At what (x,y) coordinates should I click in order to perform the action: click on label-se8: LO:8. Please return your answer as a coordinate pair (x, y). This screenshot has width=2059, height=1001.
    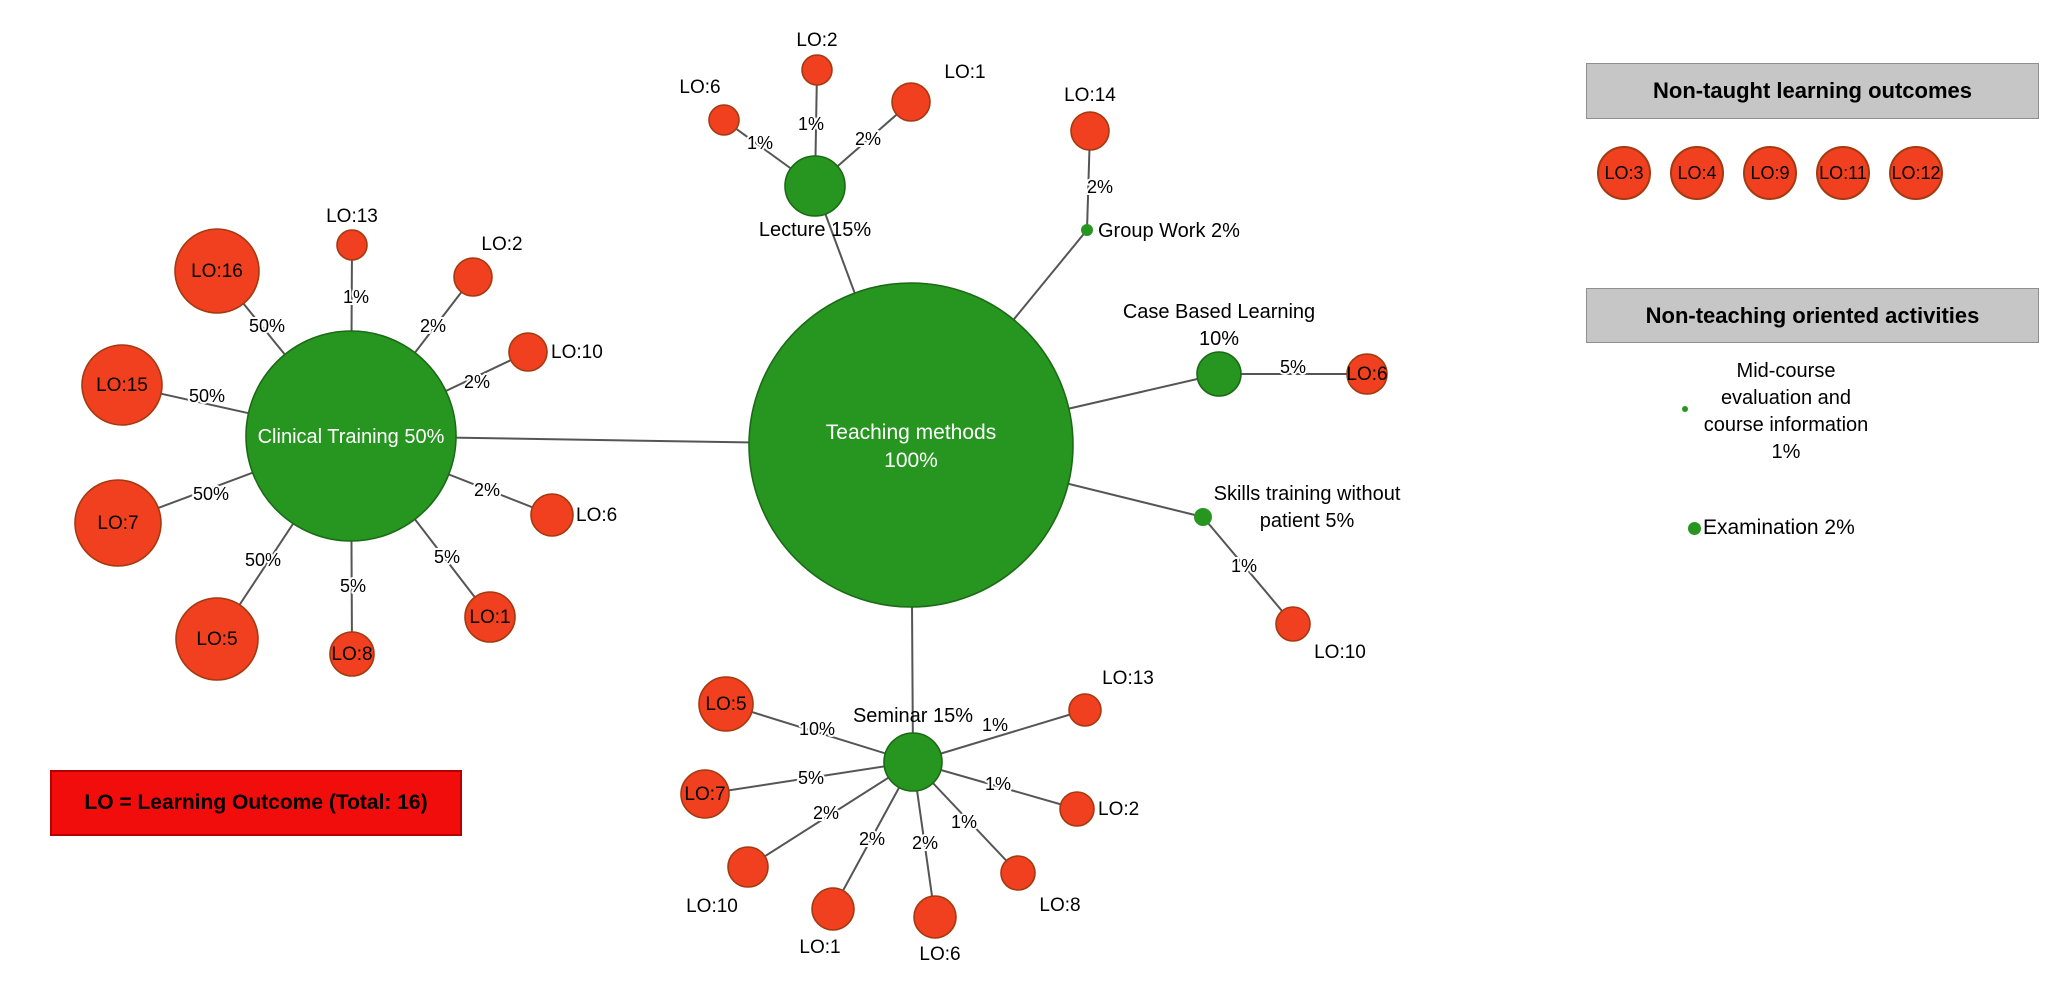
    Looking at the image, I should click on (1059, 905).